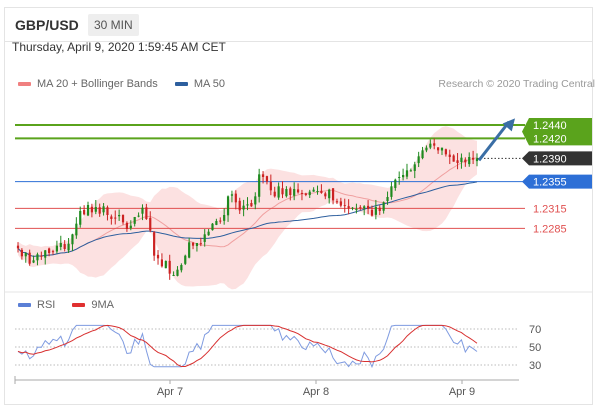 The width and height of the screenshot is (602, 411). I want to click on resistance-tag-bg, so click(557, 132).